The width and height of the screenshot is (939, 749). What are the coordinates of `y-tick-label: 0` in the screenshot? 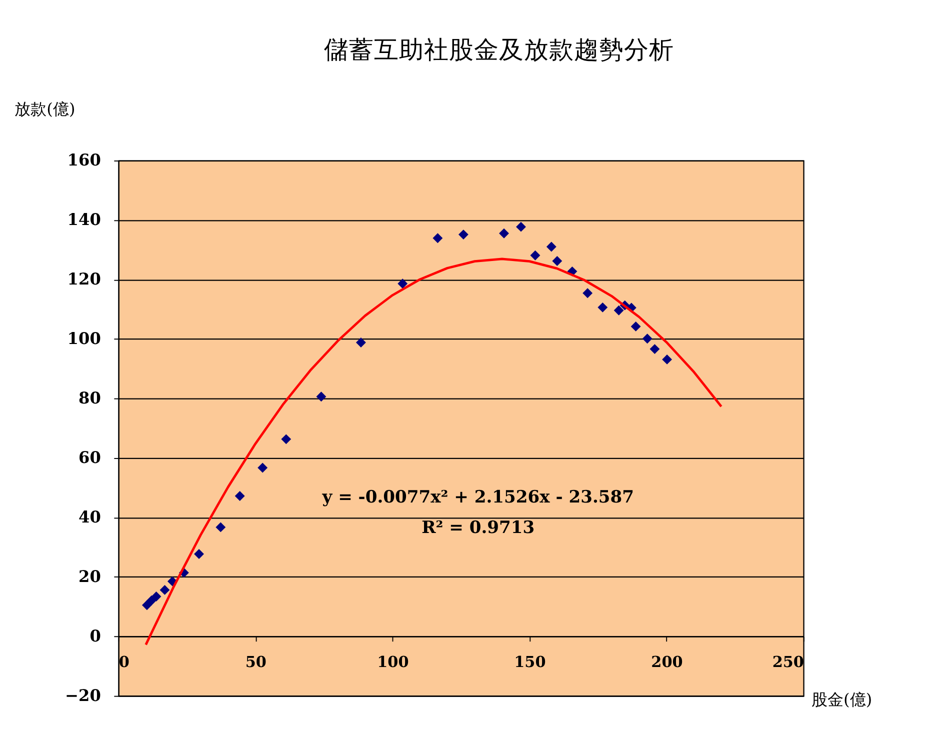 It's located at (95, 636).